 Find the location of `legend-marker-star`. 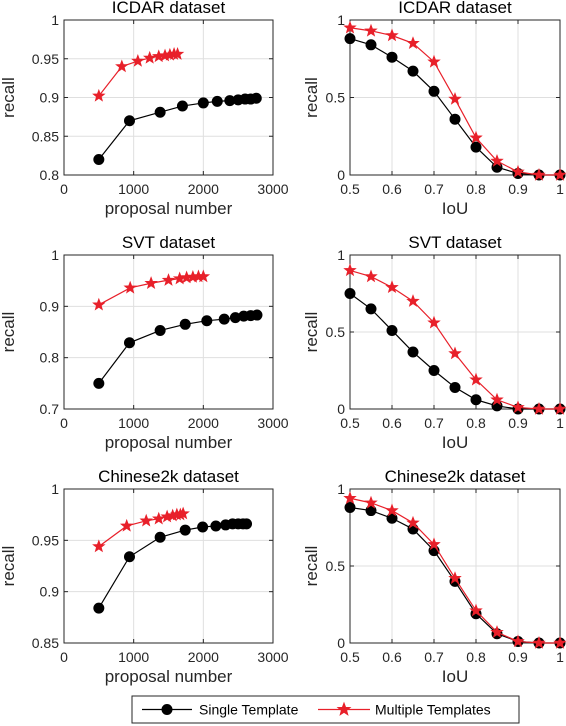

legend-marker-star is located at coordinates (344, 708).